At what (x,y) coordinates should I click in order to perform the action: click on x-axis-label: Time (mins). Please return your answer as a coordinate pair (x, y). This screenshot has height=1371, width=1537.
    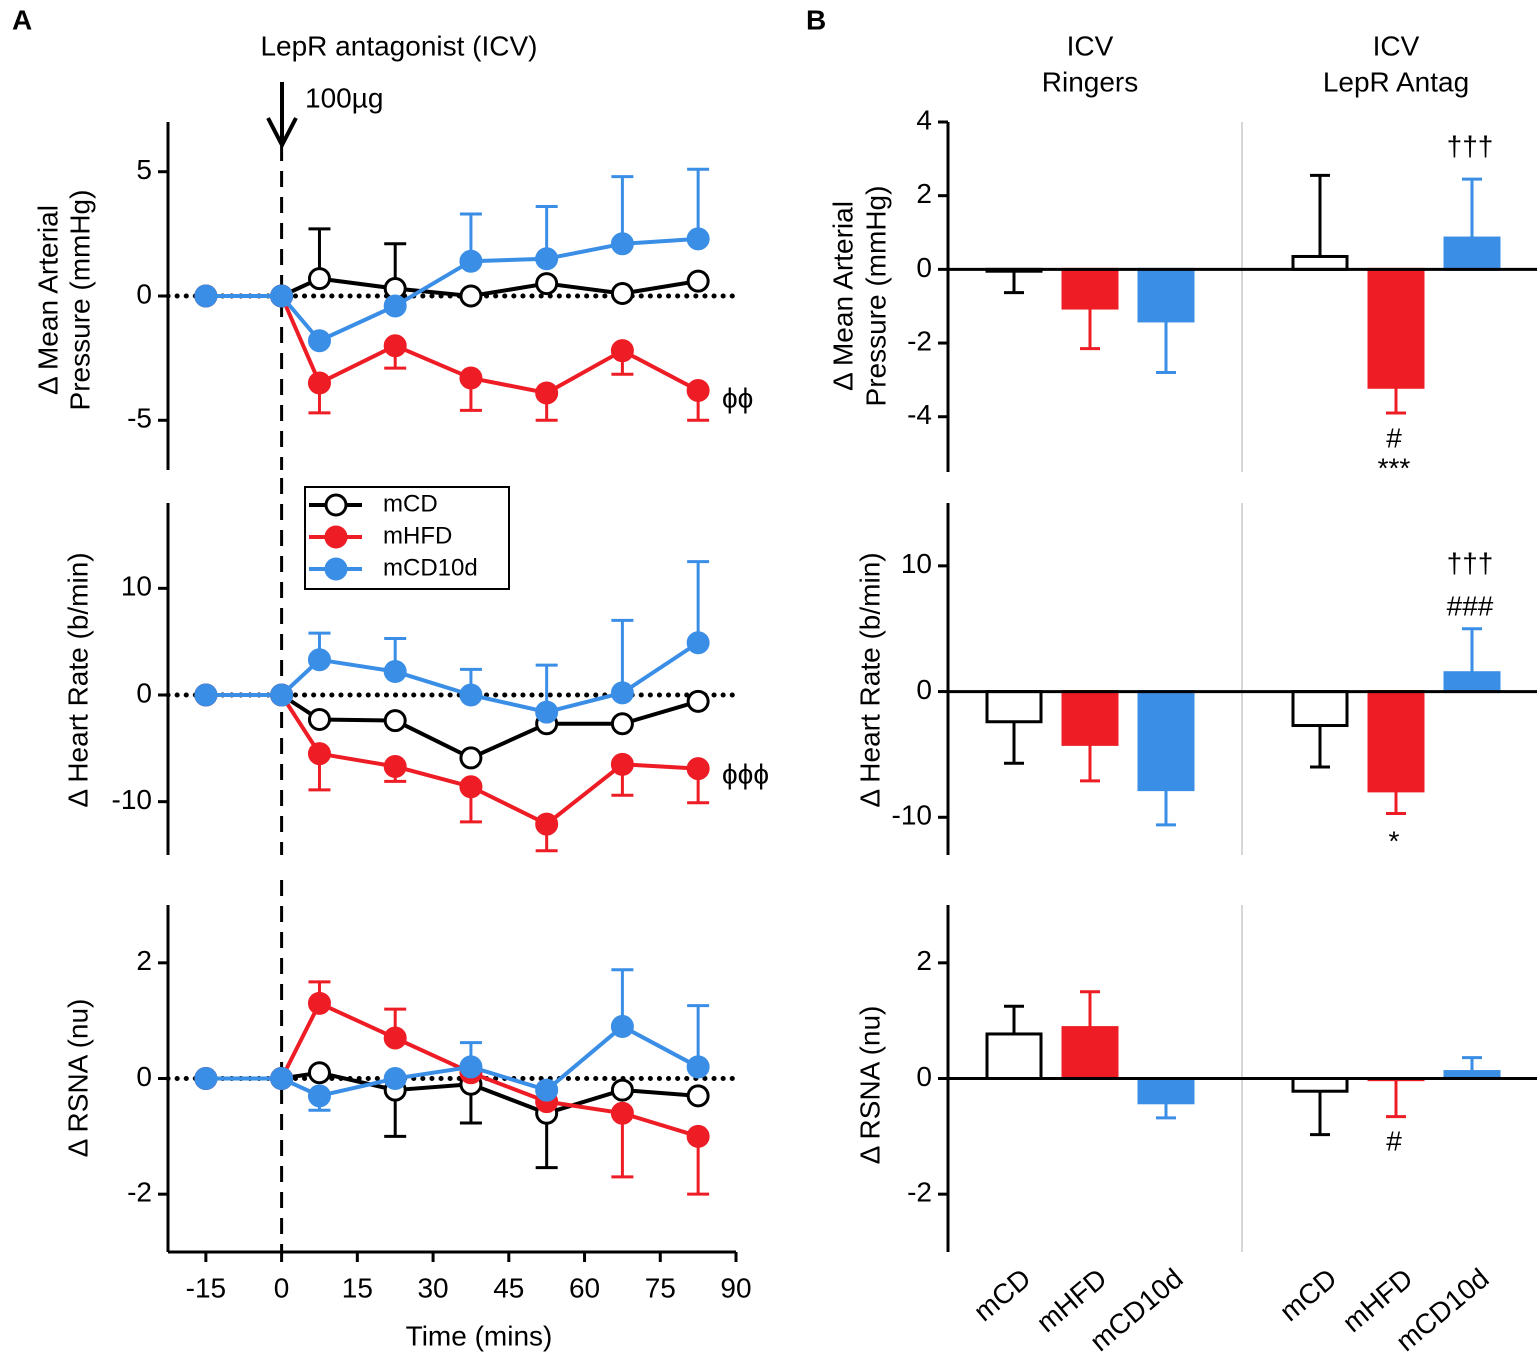
    Looking at the image, I should click on (479, 1335).